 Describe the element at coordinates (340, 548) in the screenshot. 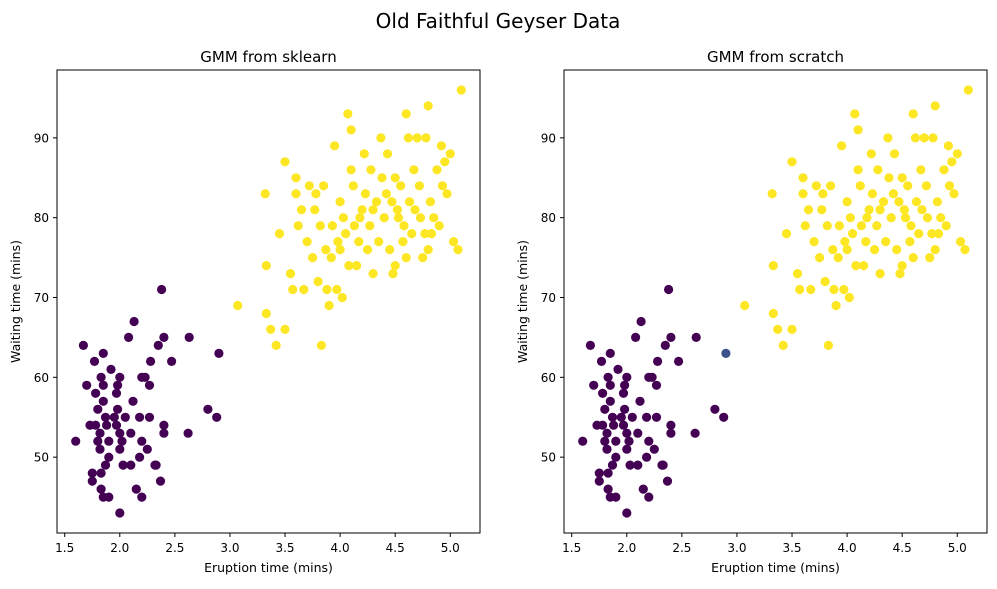

I see `x-tick-label: 4.0` at that location.